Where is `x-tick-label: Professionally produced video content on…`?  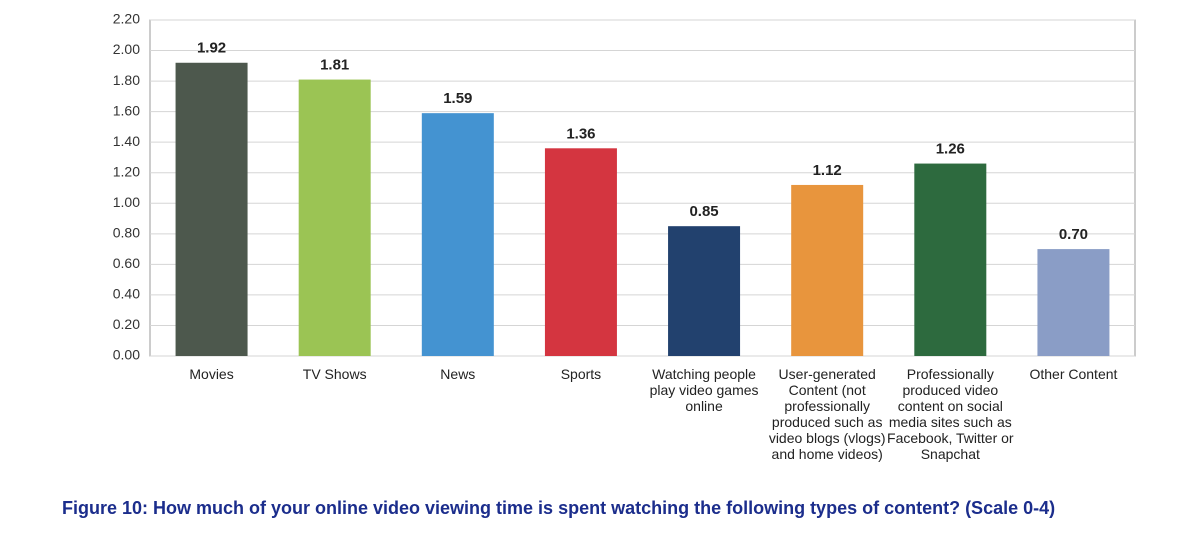 x-tick-label: Professionally produced video content on… is located at coordinates (950, 414).